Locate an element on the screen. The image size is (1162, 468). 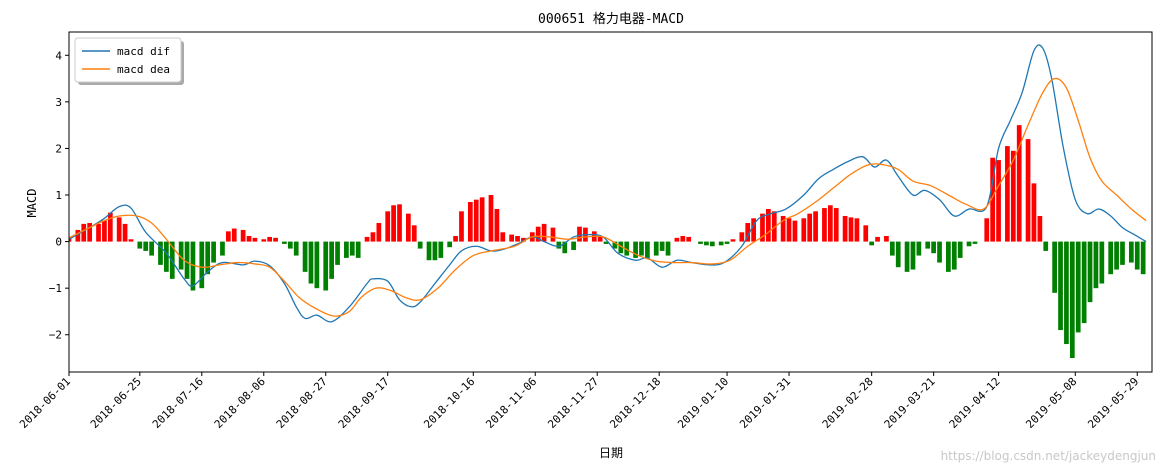
y-tick-label: 1 is located at coordinates (58, 195).